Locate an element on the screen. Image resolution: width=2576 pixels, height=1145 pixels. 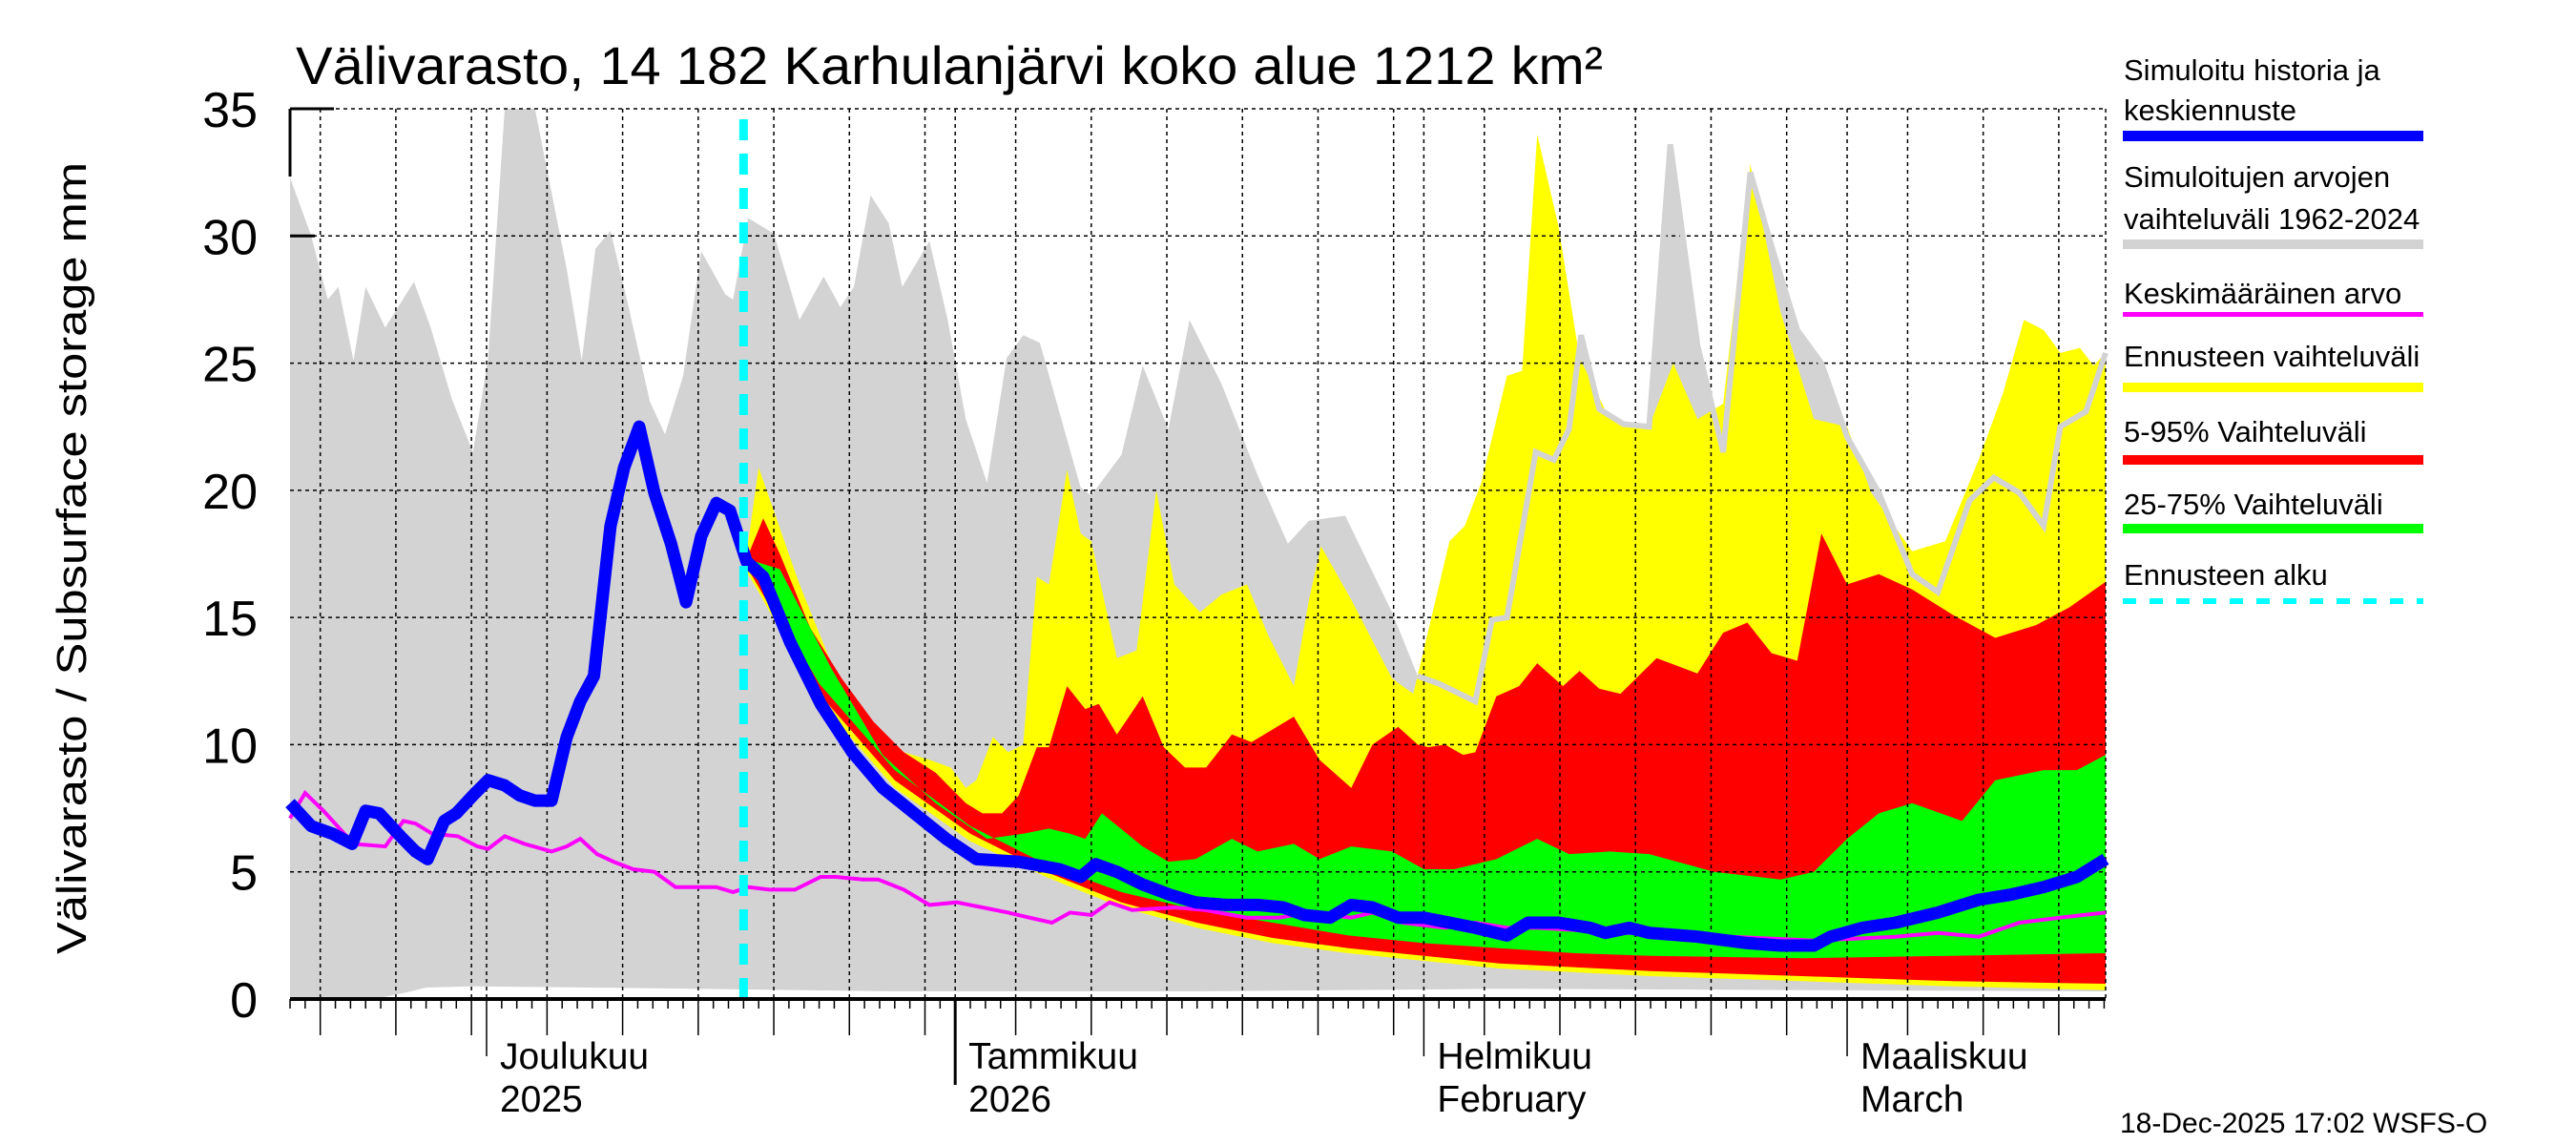
legend-label: 5-95% Vaihteluväli is located at coordinates (2245, 431).